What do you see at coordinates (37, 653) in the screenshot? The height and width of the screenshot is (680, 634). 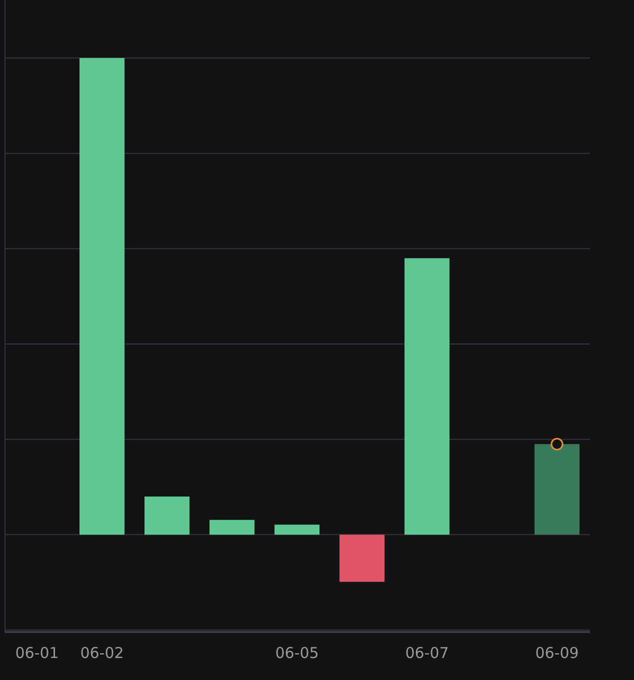 I see `x-tick-label: 06-01` at bounding box center [37, 653].